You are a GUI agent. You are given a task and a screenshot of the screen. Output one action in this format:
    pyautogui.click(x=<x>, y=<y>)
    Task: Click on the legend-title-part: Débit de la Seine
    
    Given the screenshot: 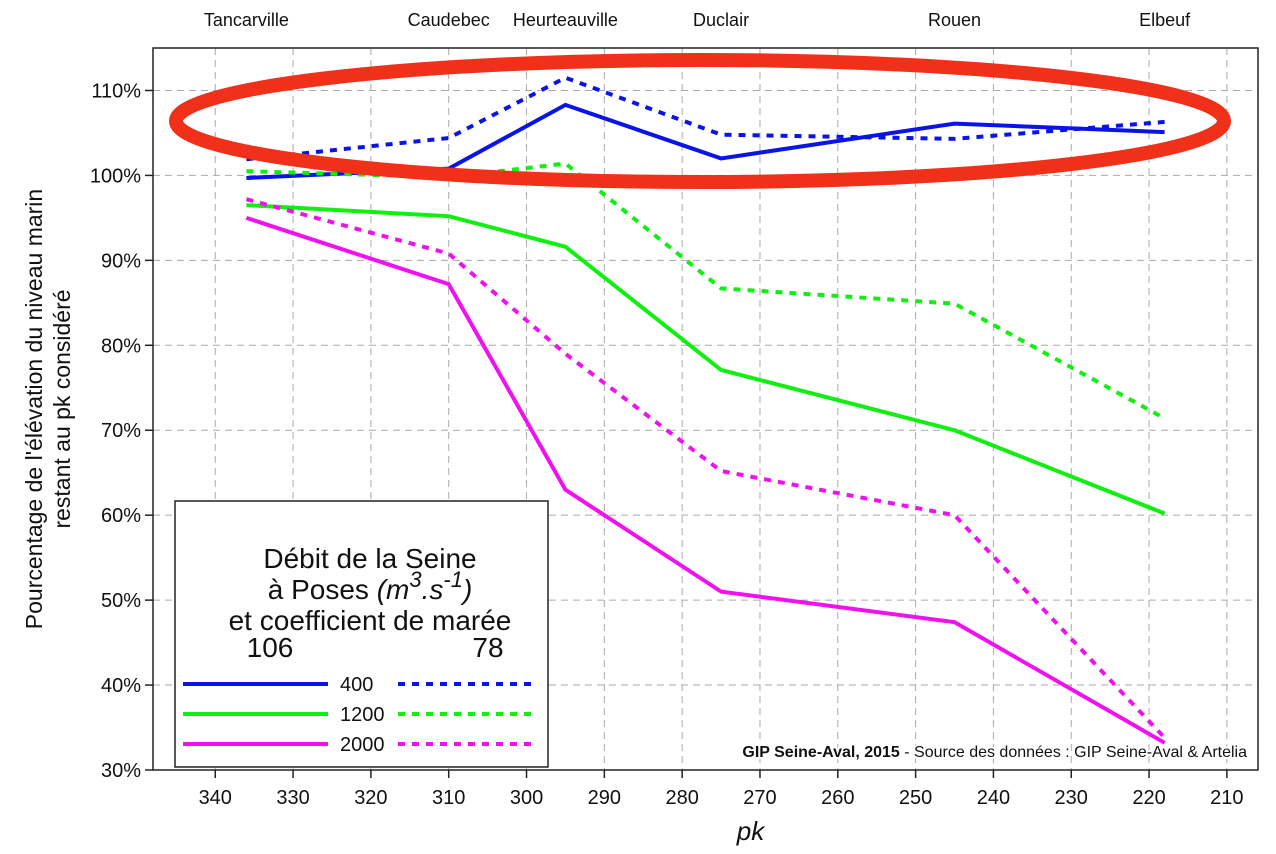 What is the action you would take?
    pyautogui.click(x=369, y=558)
    